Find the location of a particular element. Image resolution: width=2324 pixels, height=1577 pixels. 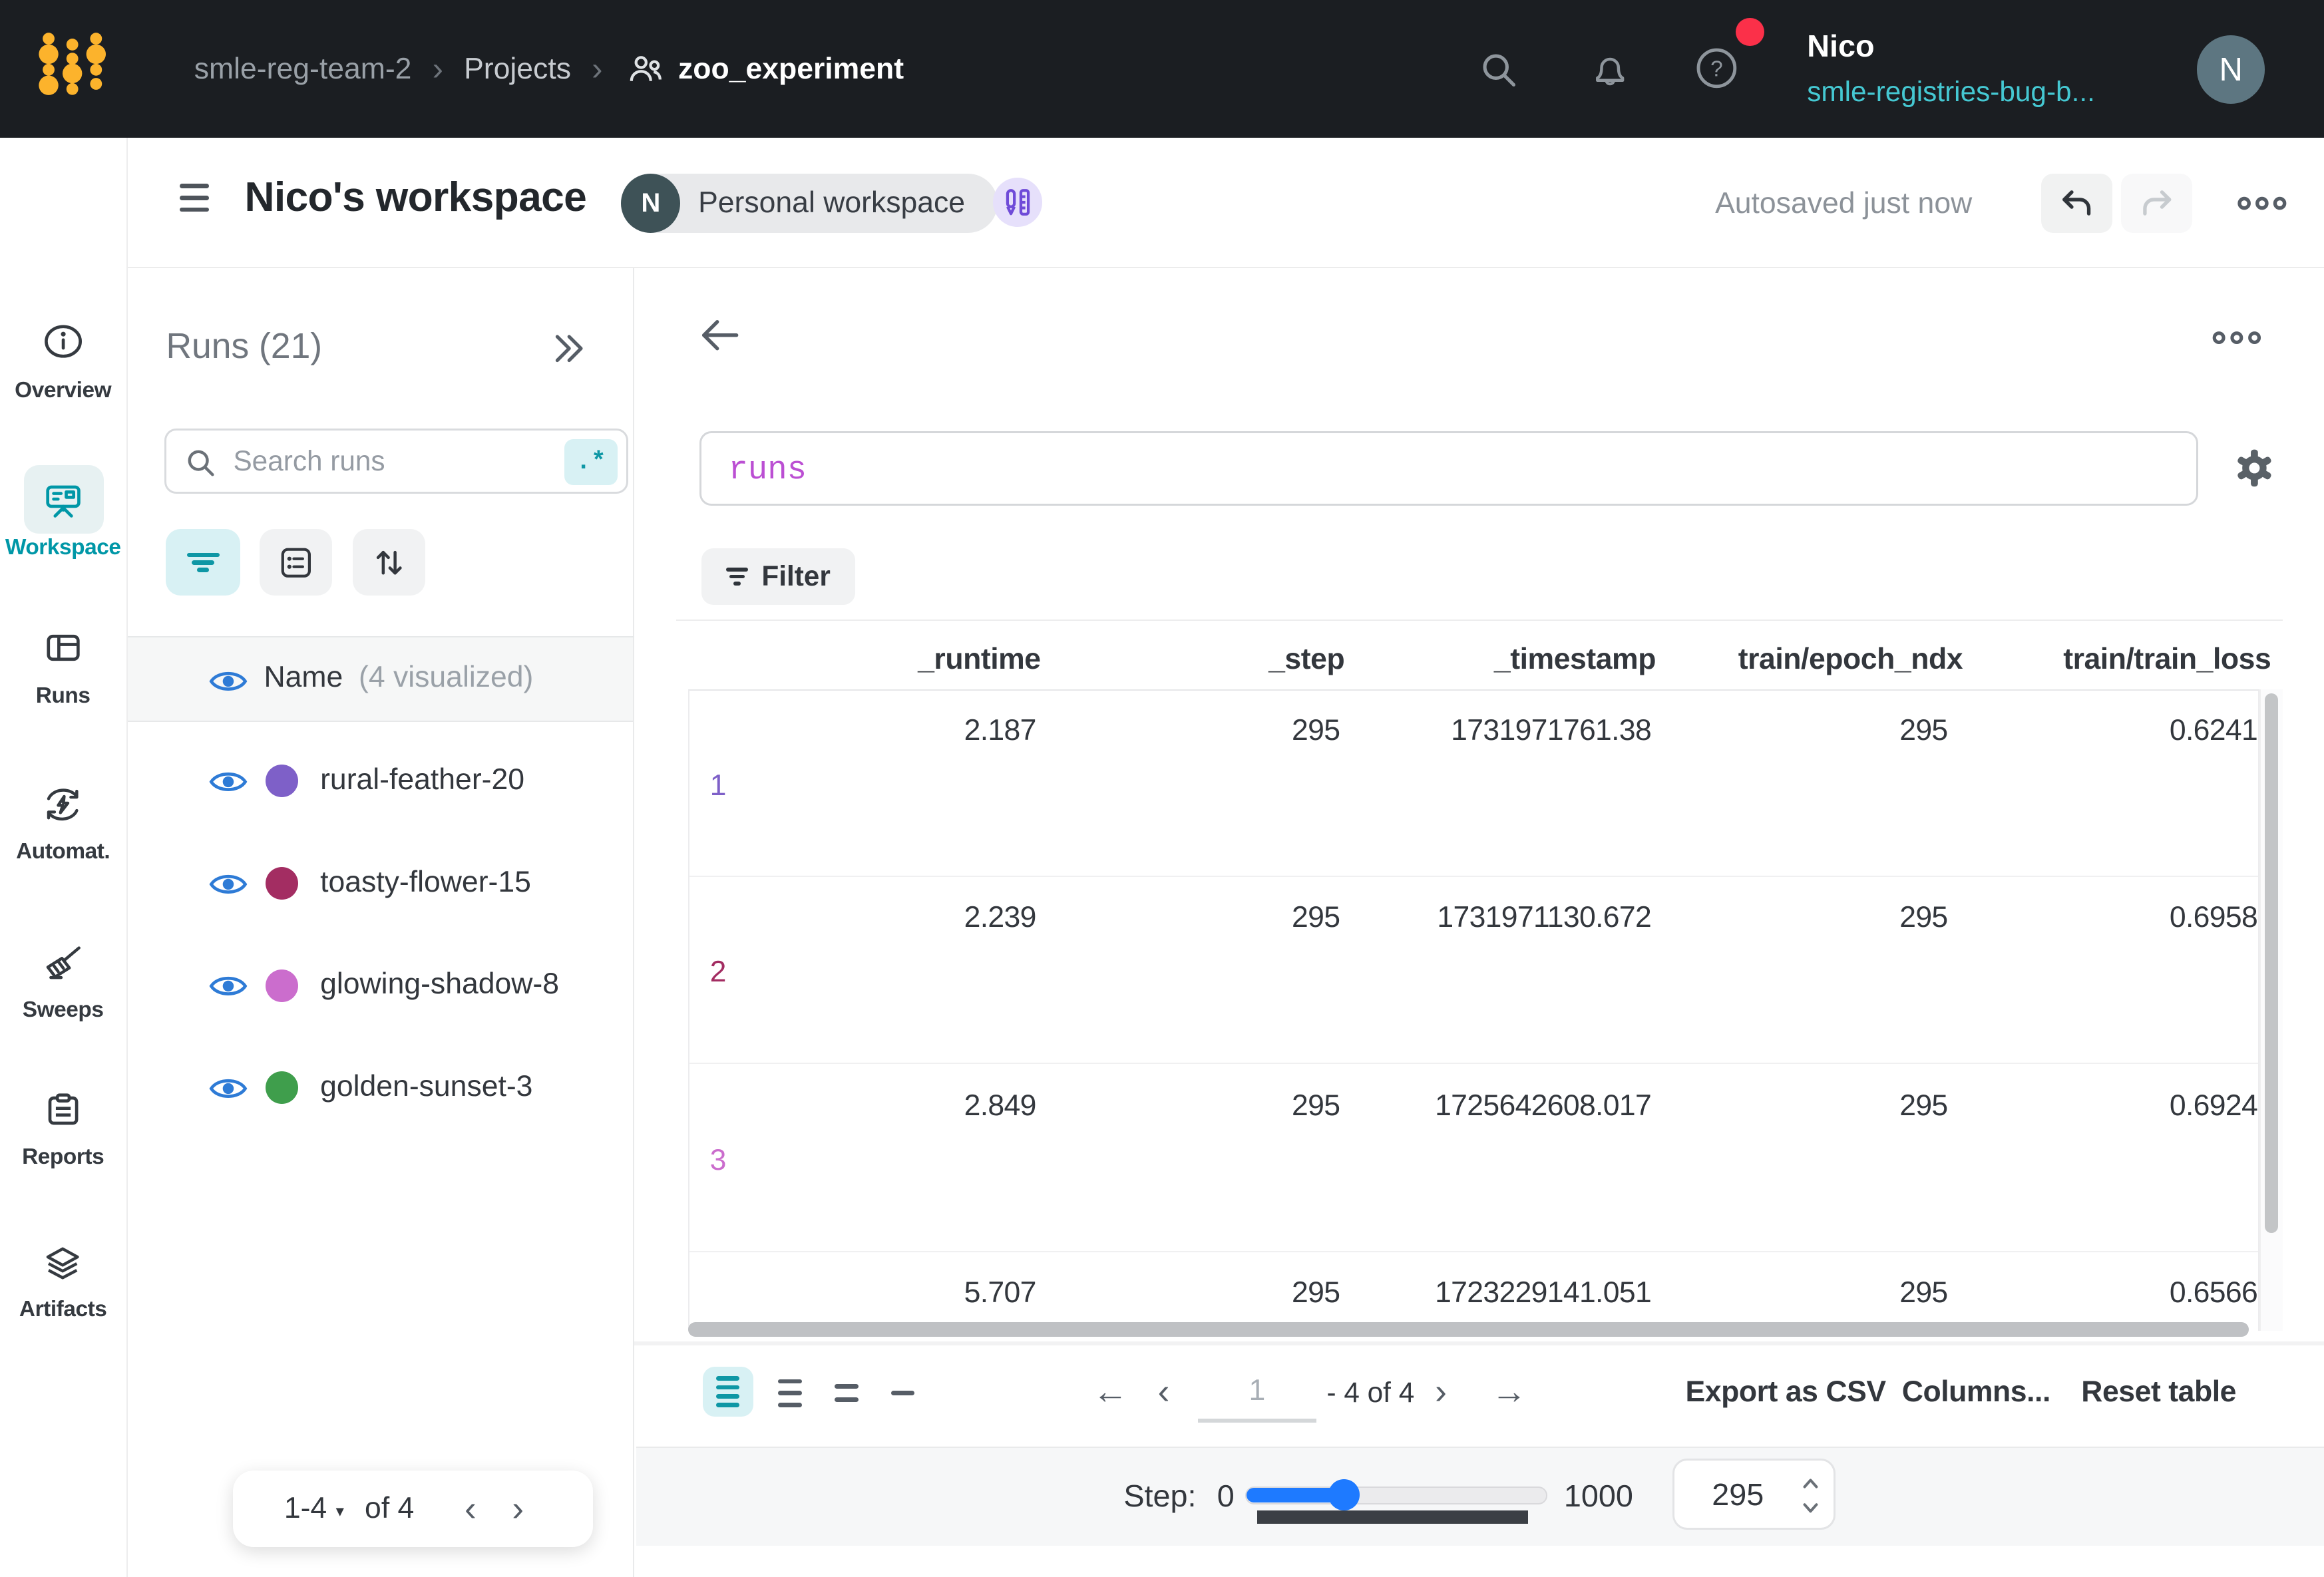

next-page-button: › is located at coordinates (1441, 1392).